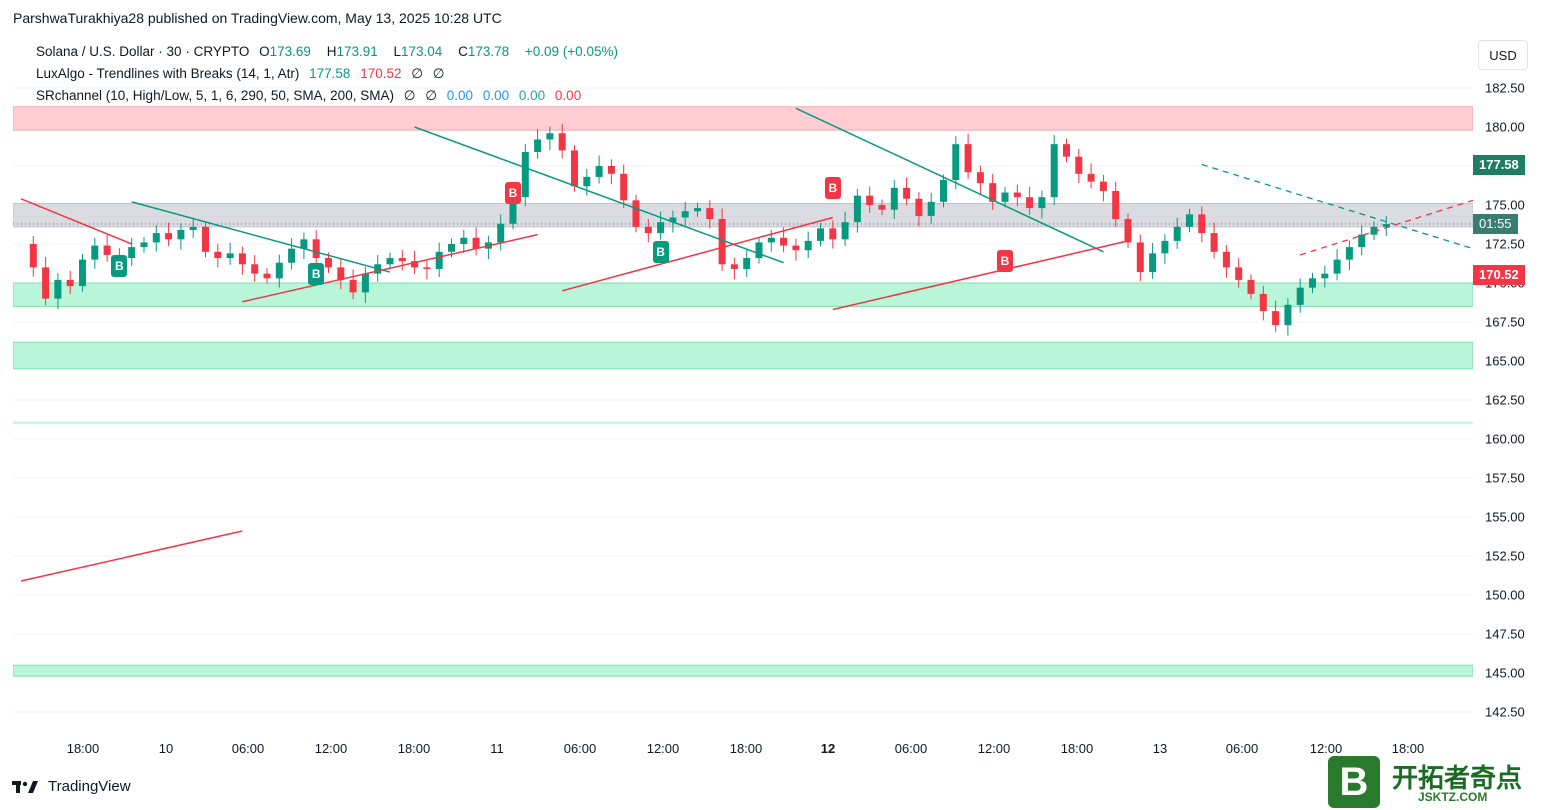 The height and width of the screenshot is (810, 1553). I want to click on price-tick: 180.00, so click(1505, 127).